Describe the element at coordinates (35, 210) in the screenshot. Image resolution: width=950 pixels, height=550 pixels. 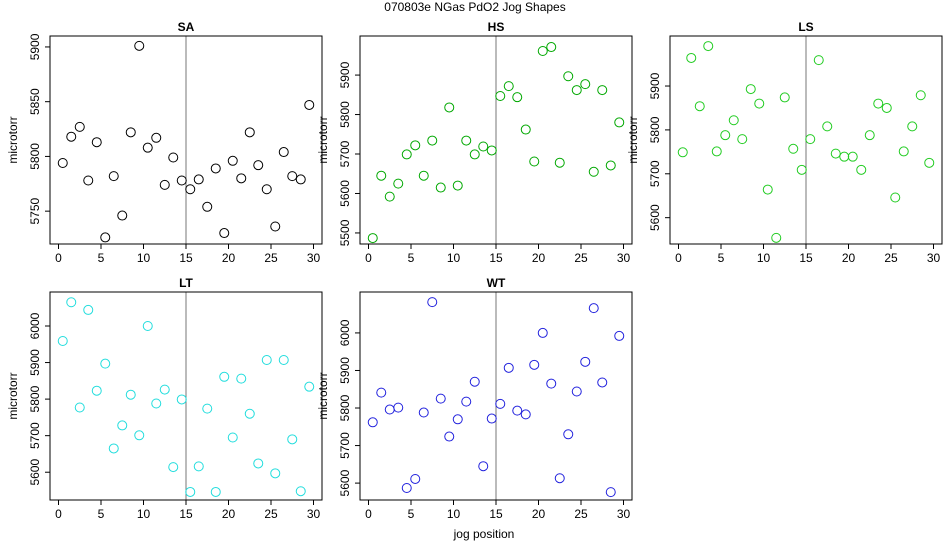
I see `y-tick-label: 5750` at that location.